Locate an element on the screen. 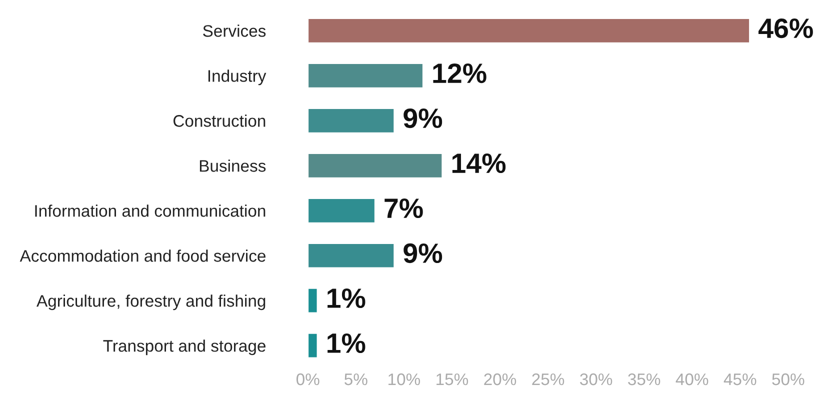 Image resolution: width=821 pixels, height=409 pixels. x-tick-label: 25% is located at coordinates (548, 379).